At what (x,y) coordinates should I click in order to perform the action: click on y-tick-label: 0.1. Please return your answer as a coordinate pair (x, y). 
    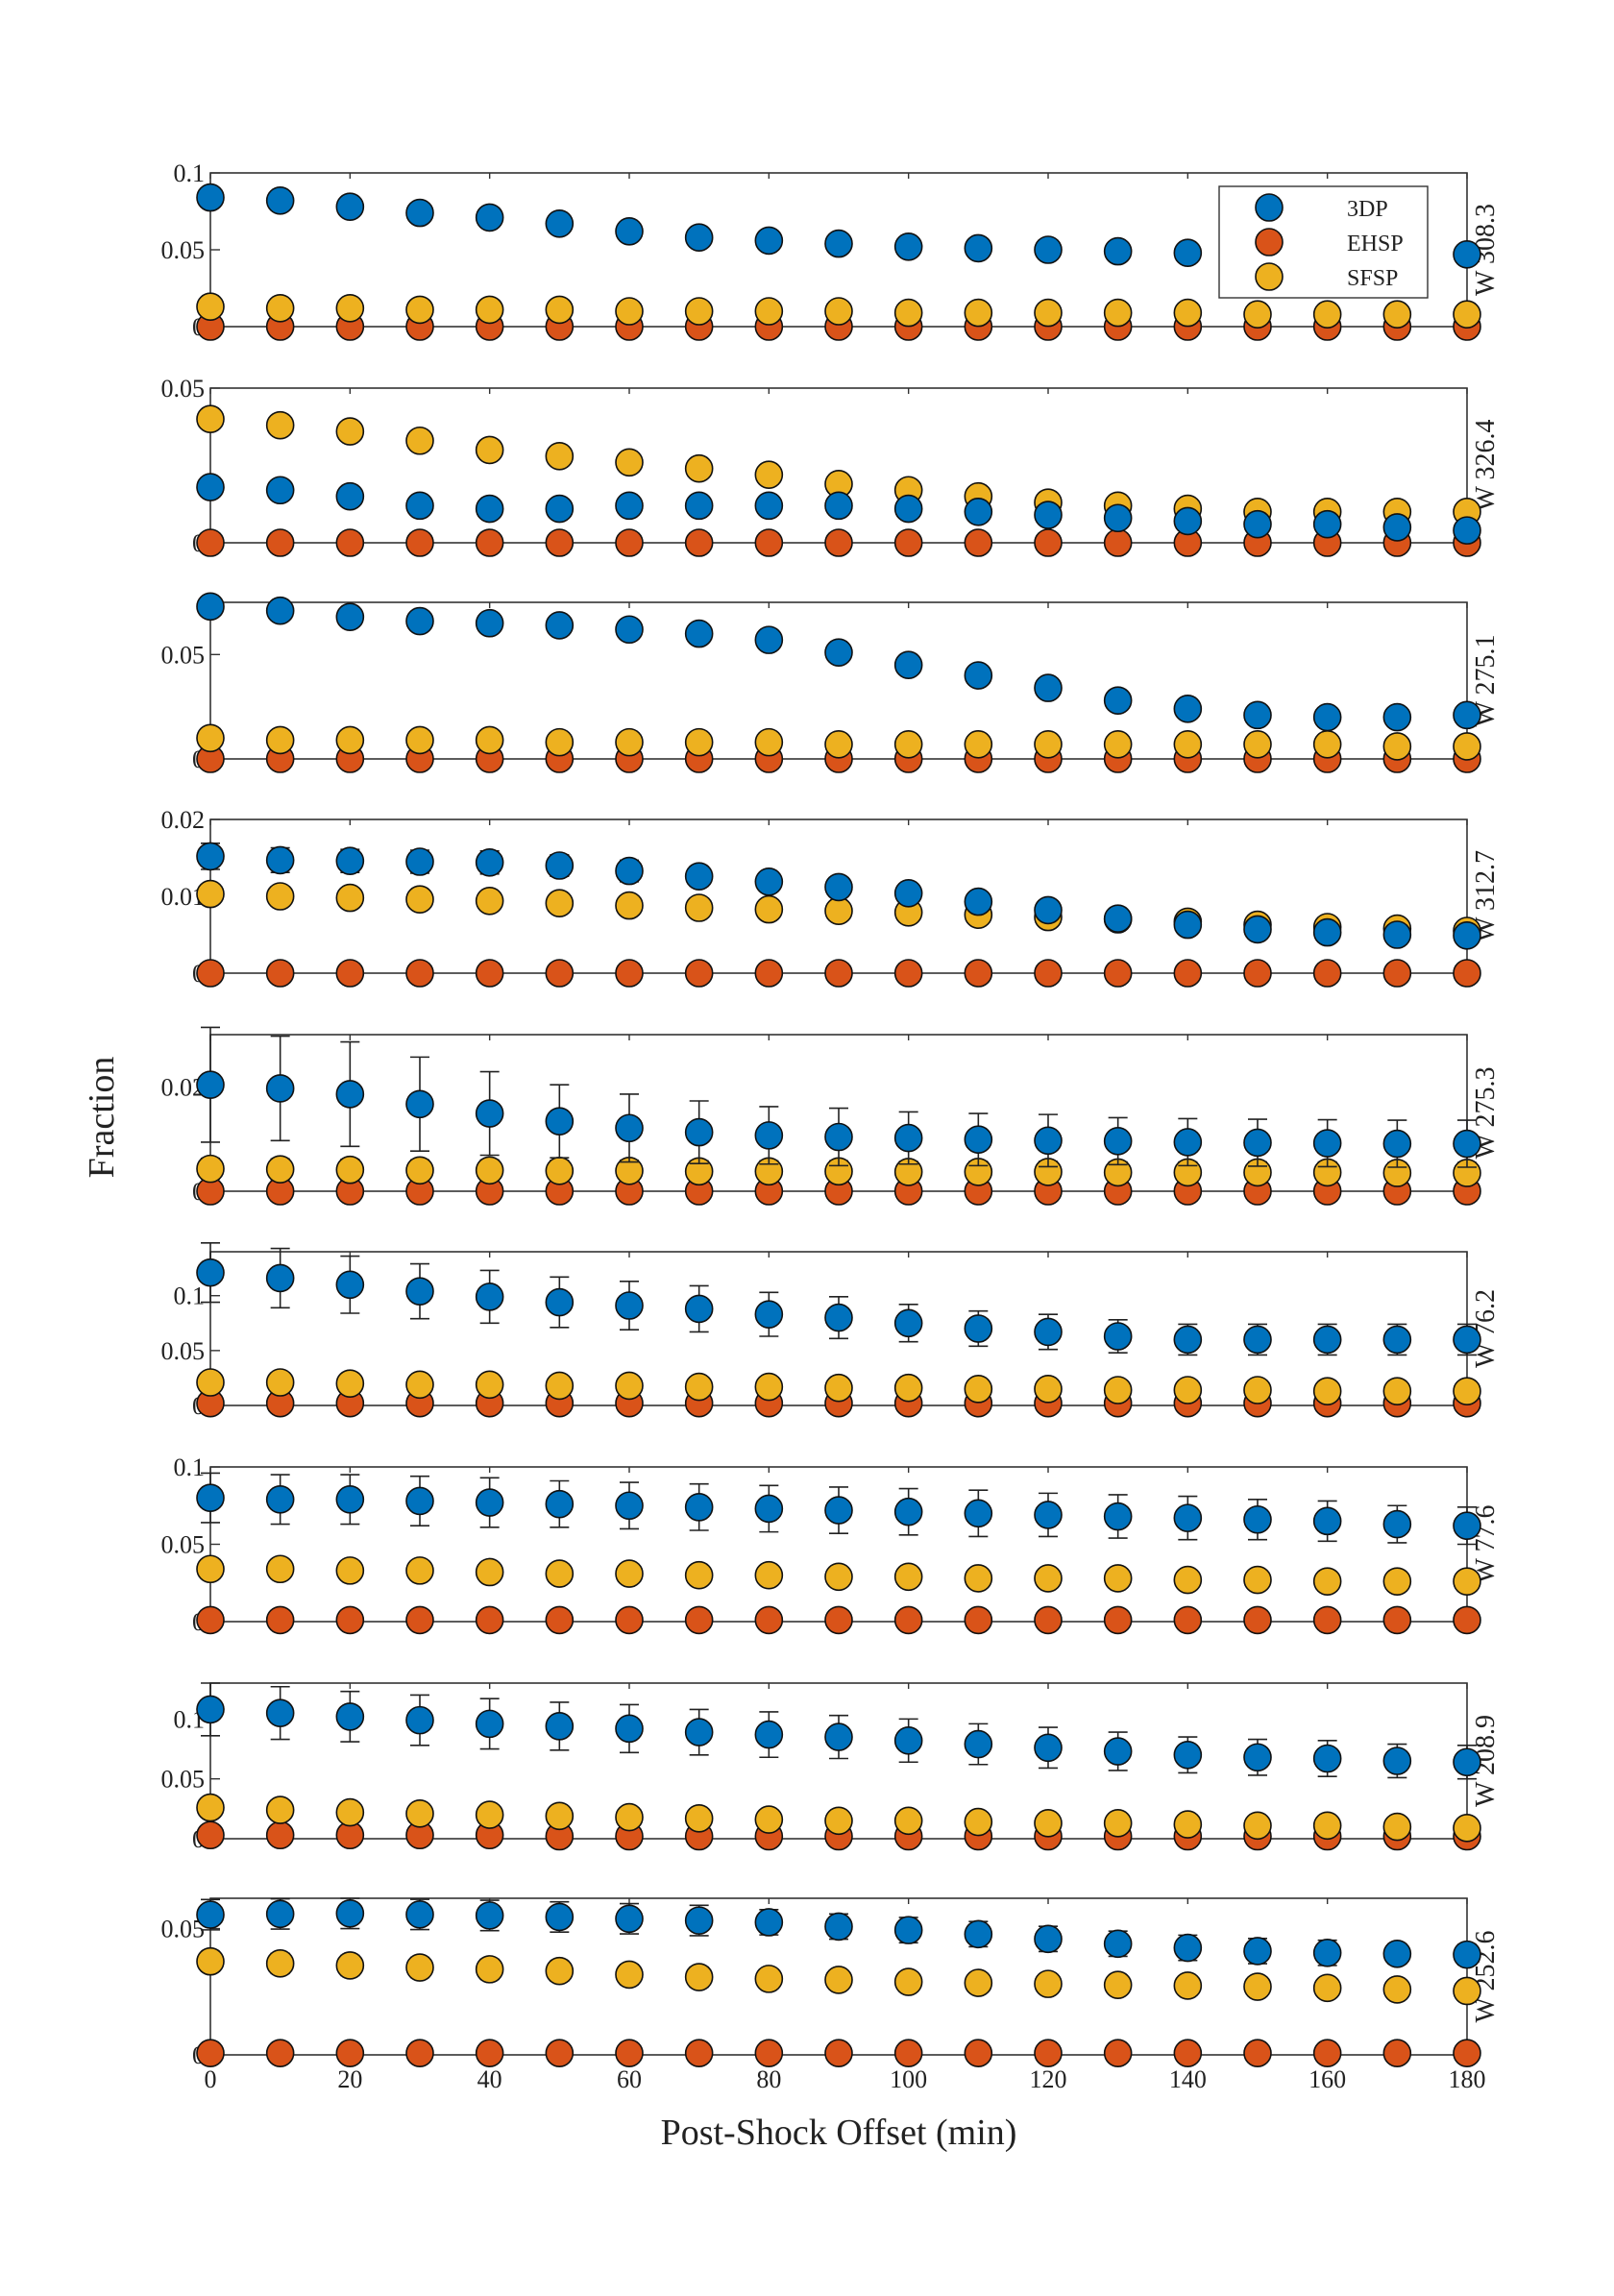
    Looking at the image, I should click on (190, 1296).